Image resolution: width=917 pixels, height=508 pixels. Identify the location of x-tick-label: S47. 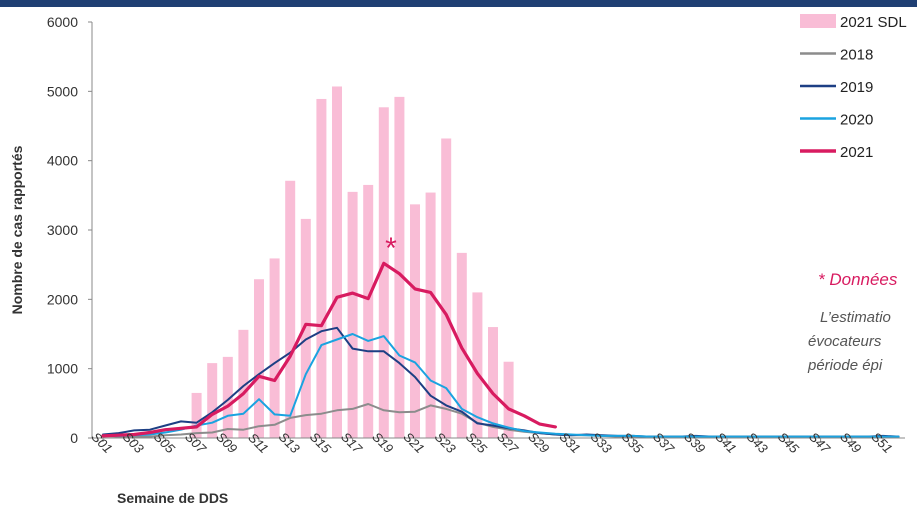
(820, 443).